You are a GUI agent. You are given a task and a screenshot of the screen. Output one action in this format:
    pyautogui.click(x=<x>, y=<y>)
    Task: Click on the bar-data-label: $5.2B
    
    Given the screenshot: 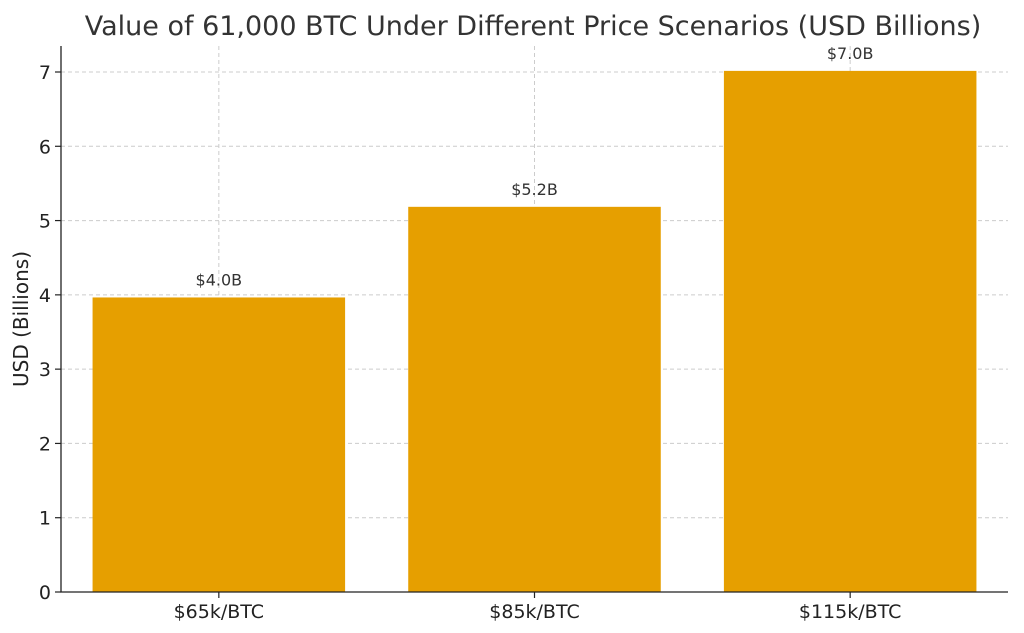 What is the action you would take?
    pyautogui.click(x=534, y=189)
    